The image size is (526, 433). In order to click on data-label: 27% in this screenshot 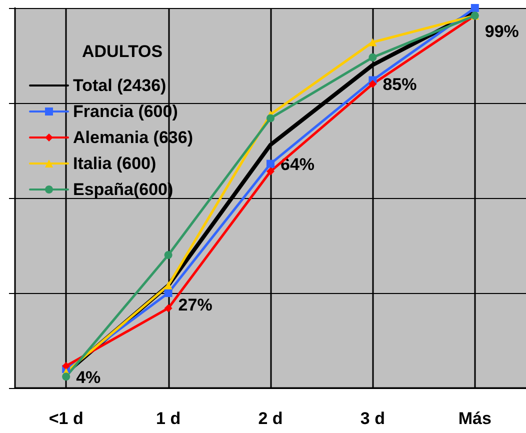, I will do `click(195, 304)`.